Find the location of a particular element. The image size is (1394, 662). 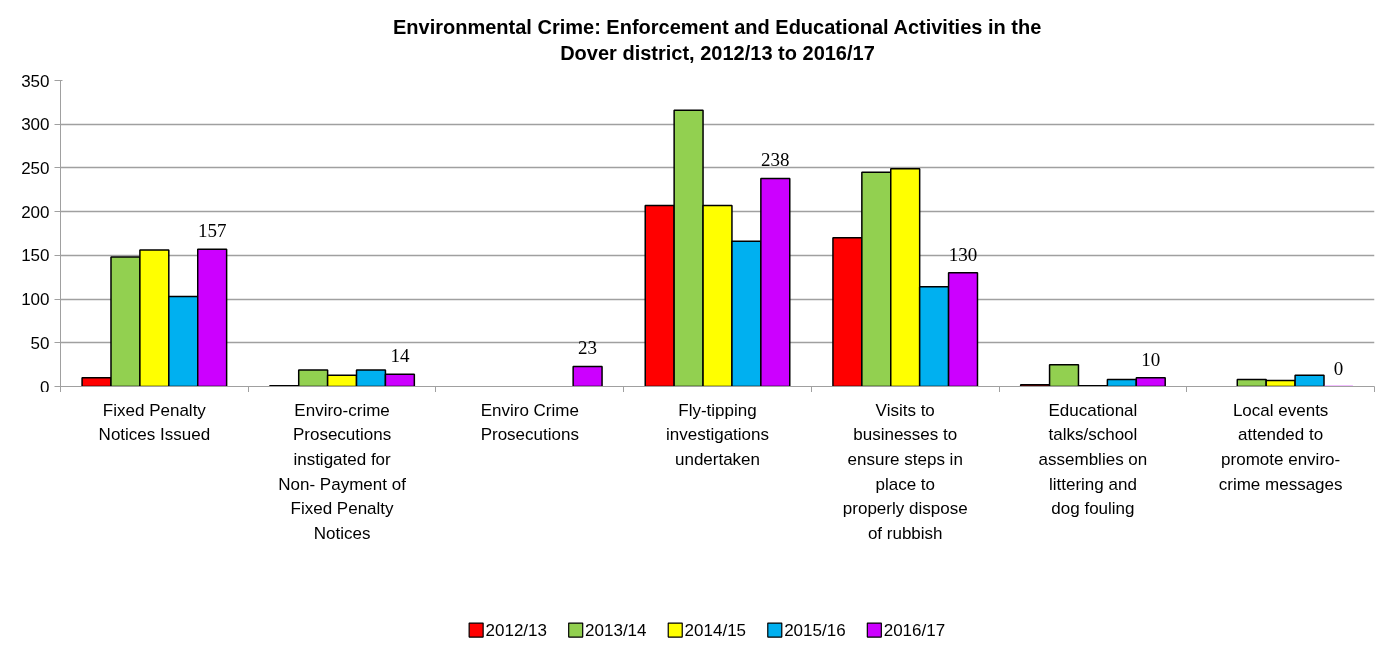

legend-label: 2012/13 is located at coordinates (516, 630).